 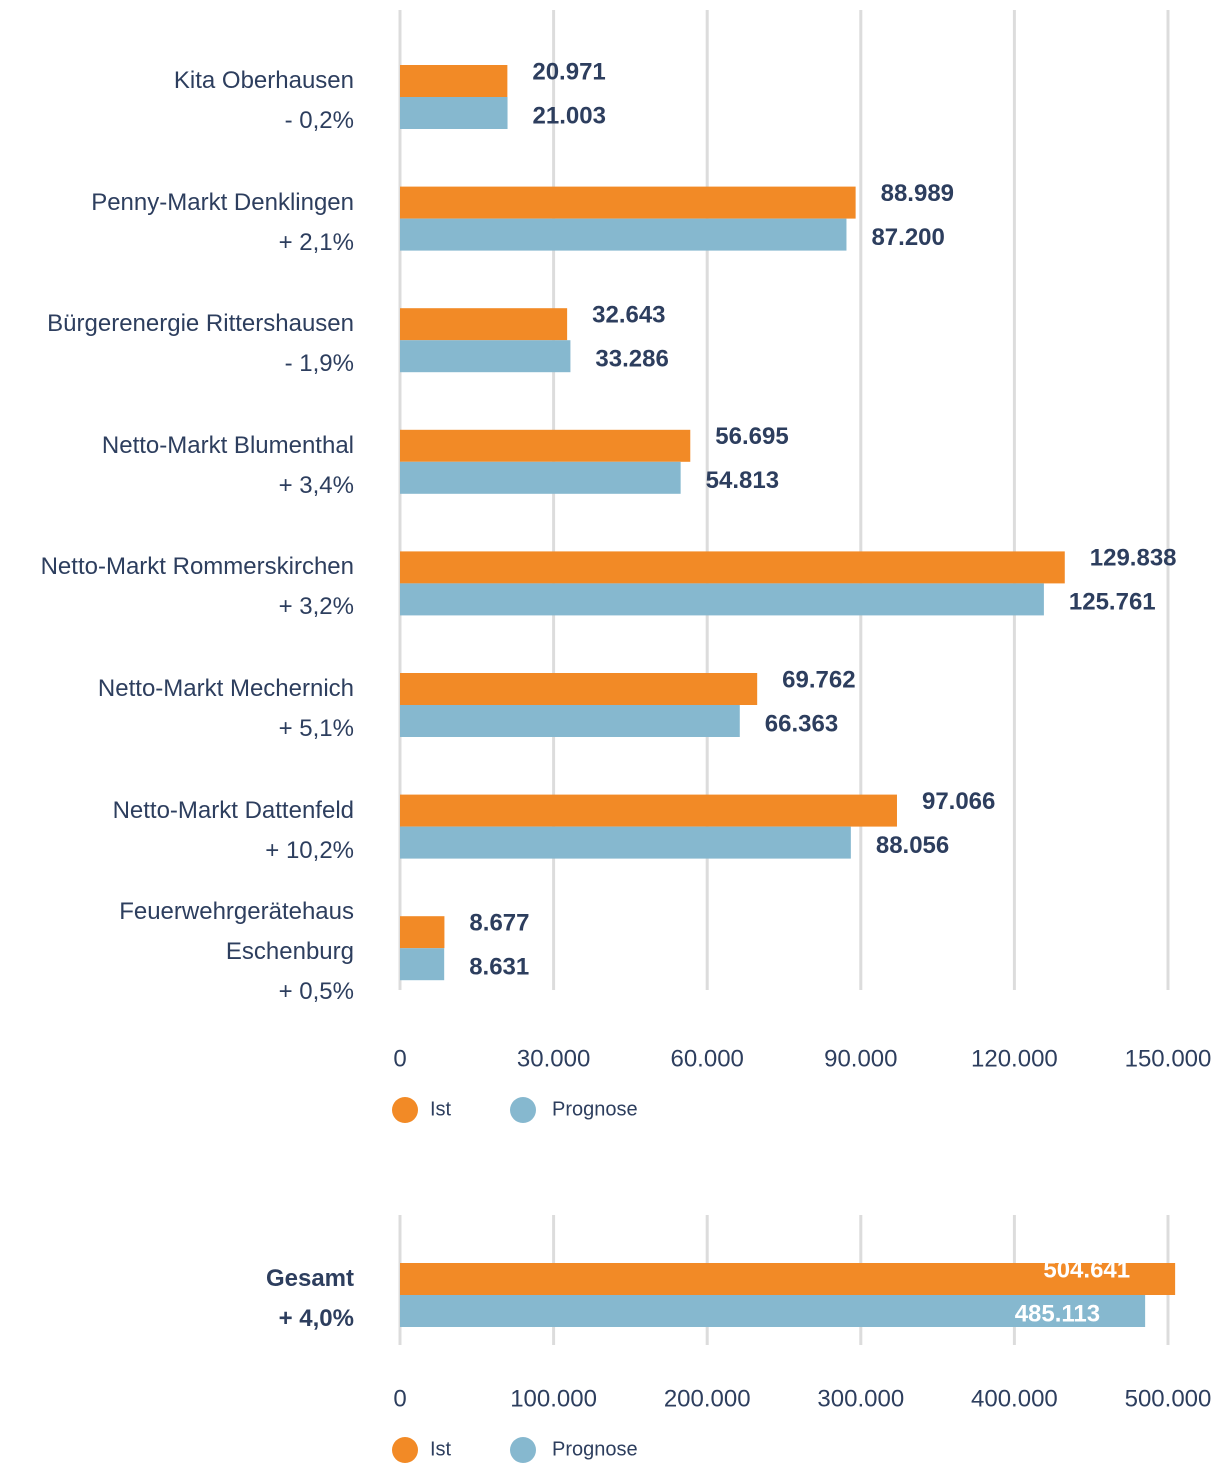 I want to click on value-label: 97.066, so click(x=958, y=801).